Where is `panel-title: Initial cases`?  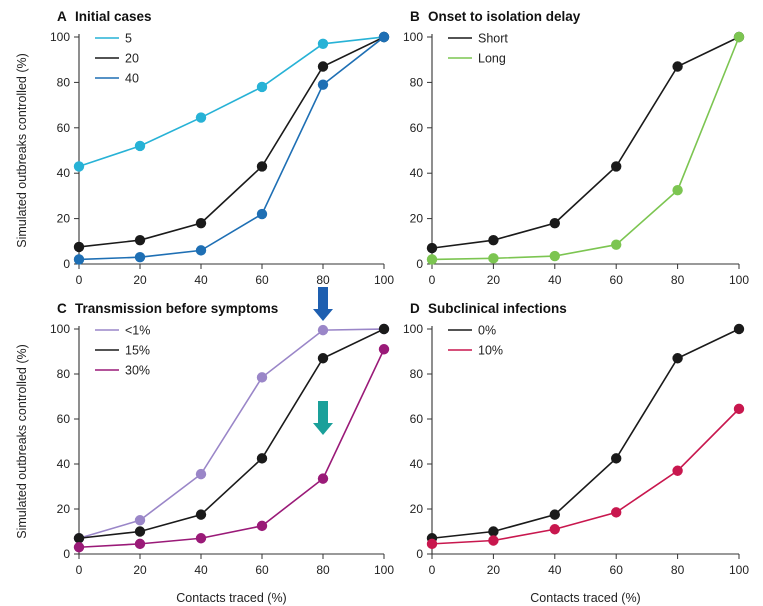
panel-title: Initial cases is located at coordinates (113, 16).